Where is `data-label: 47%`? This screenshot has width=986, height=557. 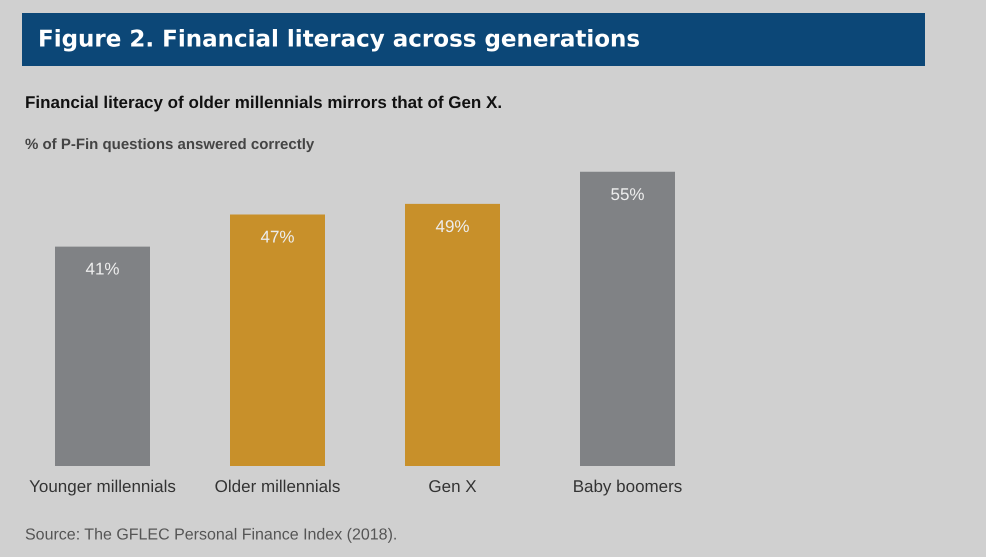 data-label: 47% is located at coordinates (277, 237).